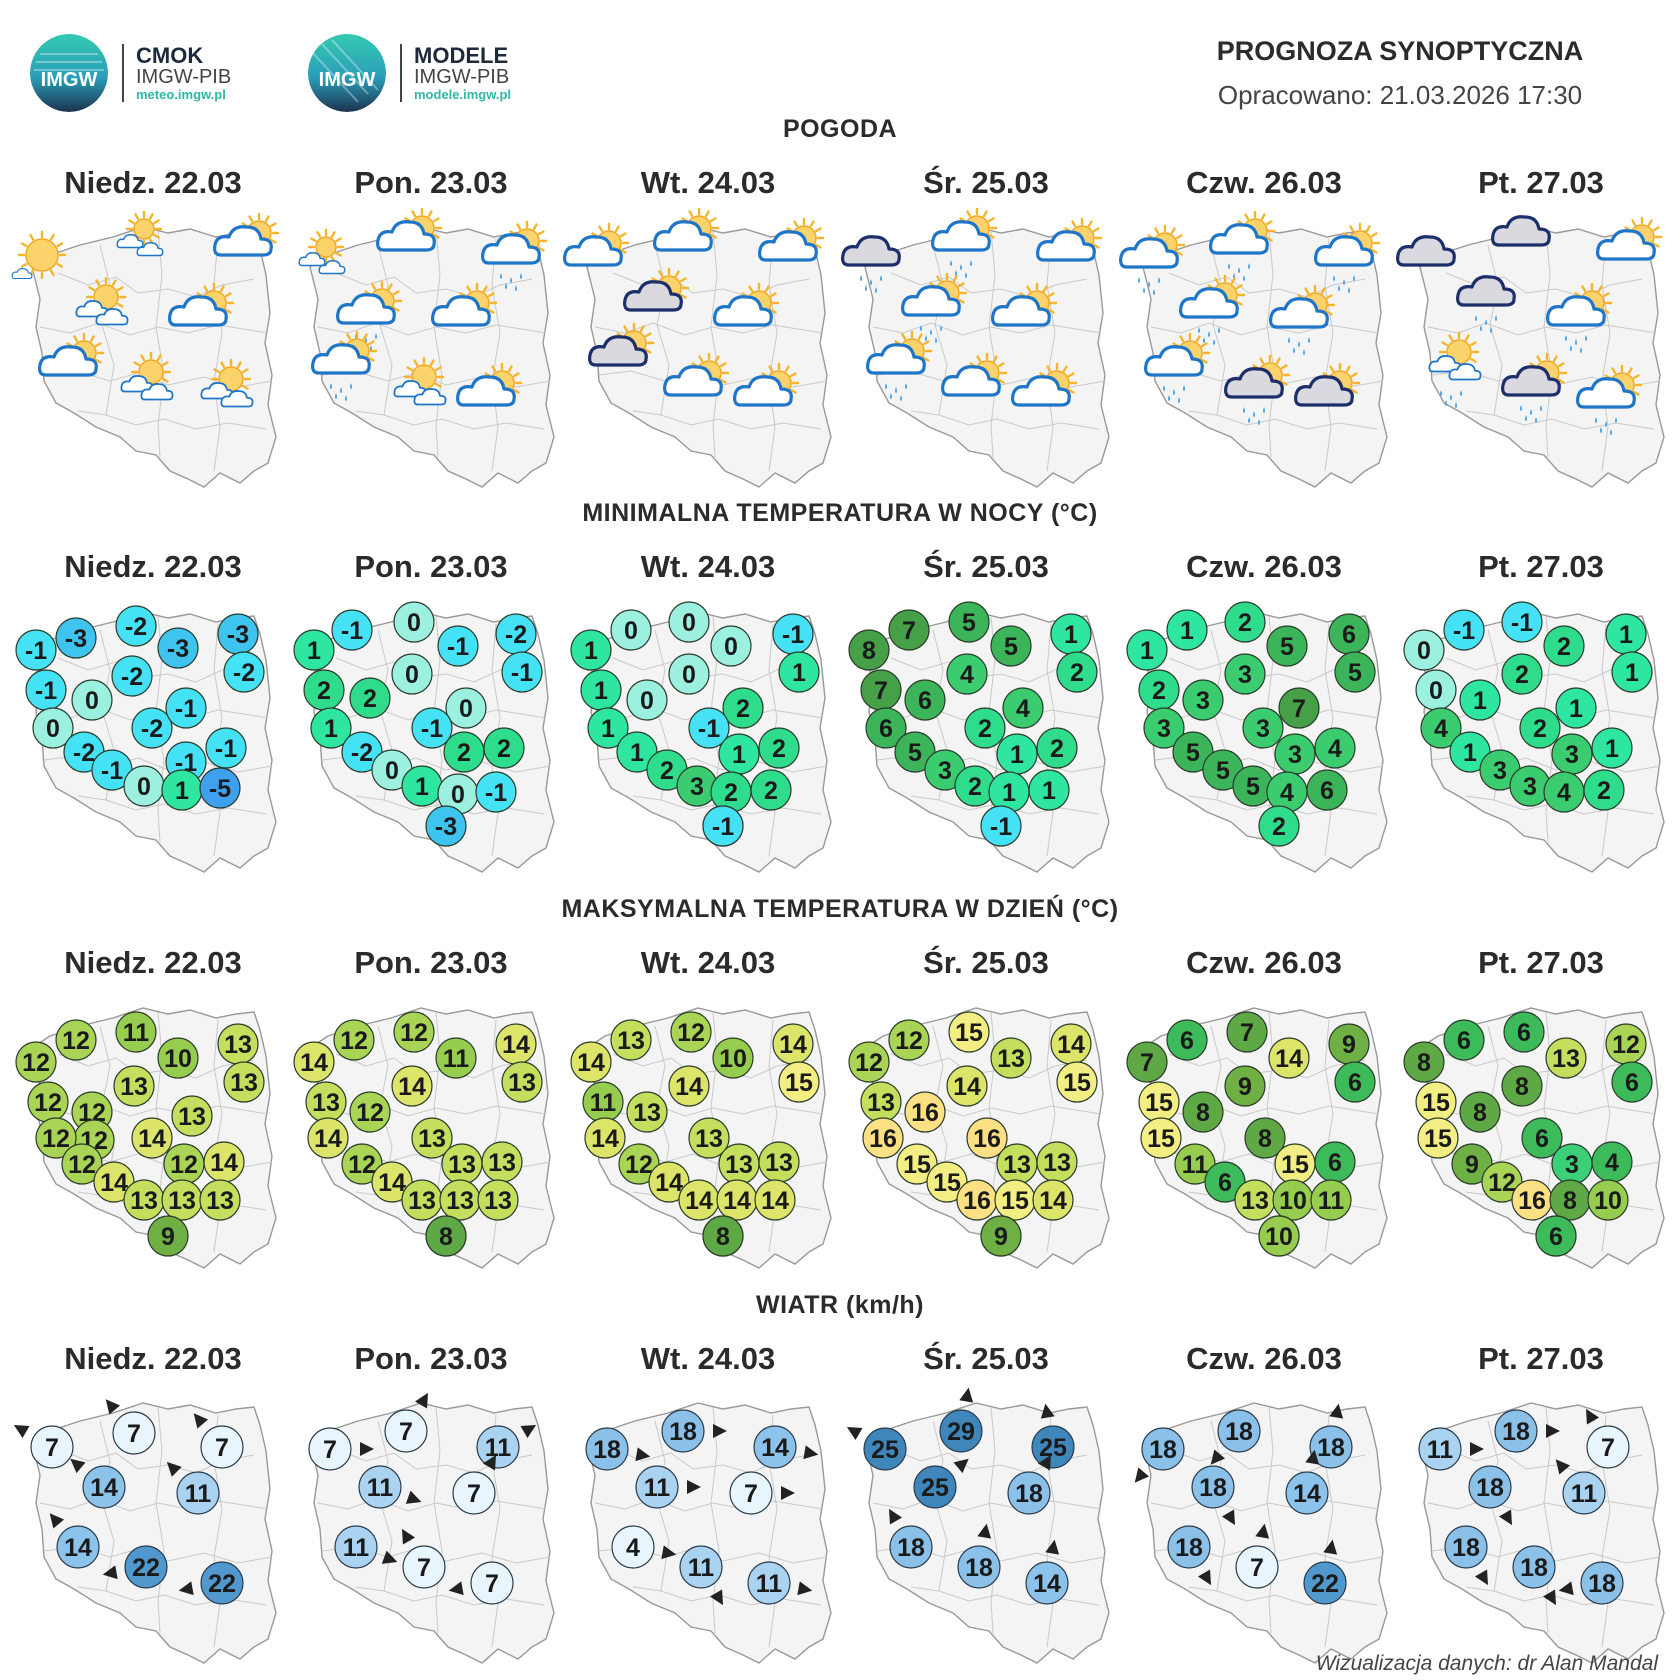 The height and width of the screenshot is (1680, 1680). I want to click on logo-url: modele.imgw.pl, so click(463, 95).